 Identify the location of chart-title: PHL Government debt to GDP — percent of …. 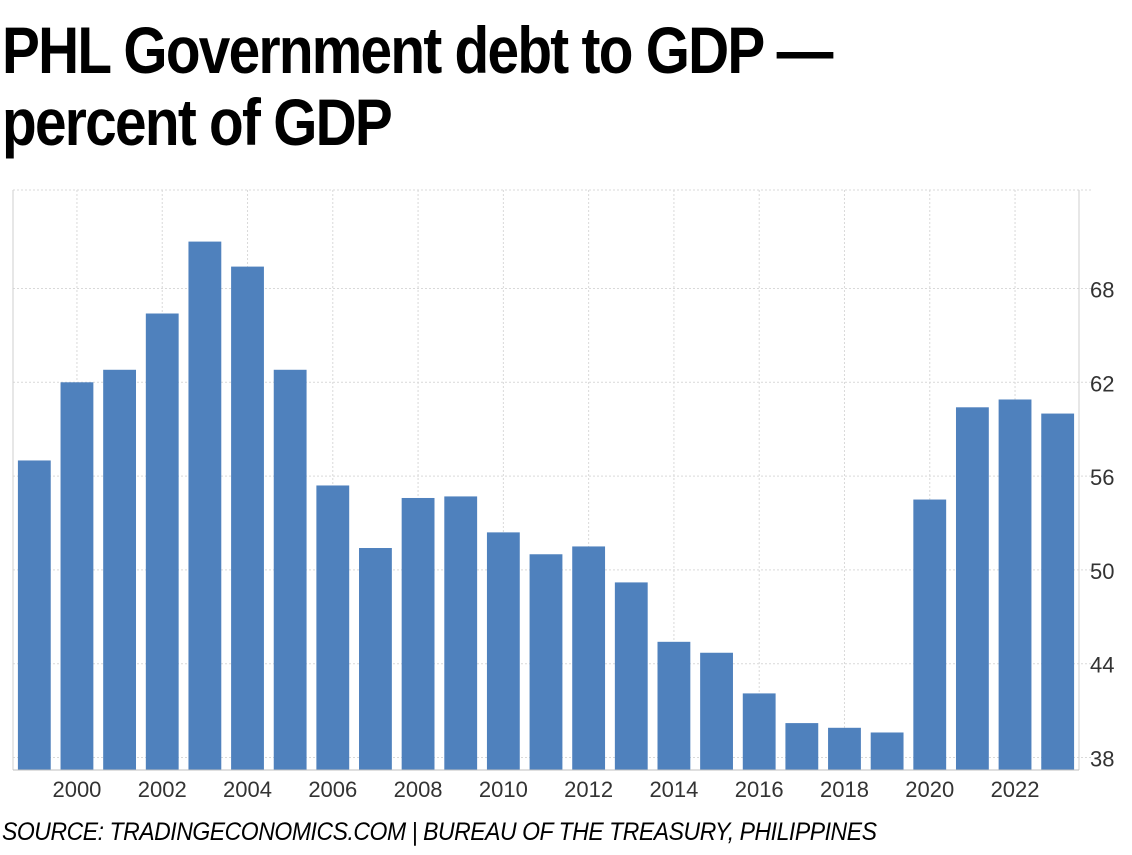
(483, 86).